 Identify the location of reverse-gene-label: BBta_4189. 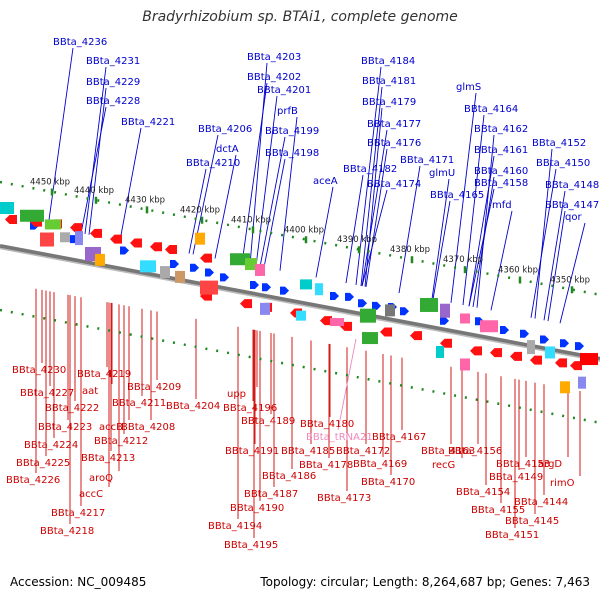
(268, 421).